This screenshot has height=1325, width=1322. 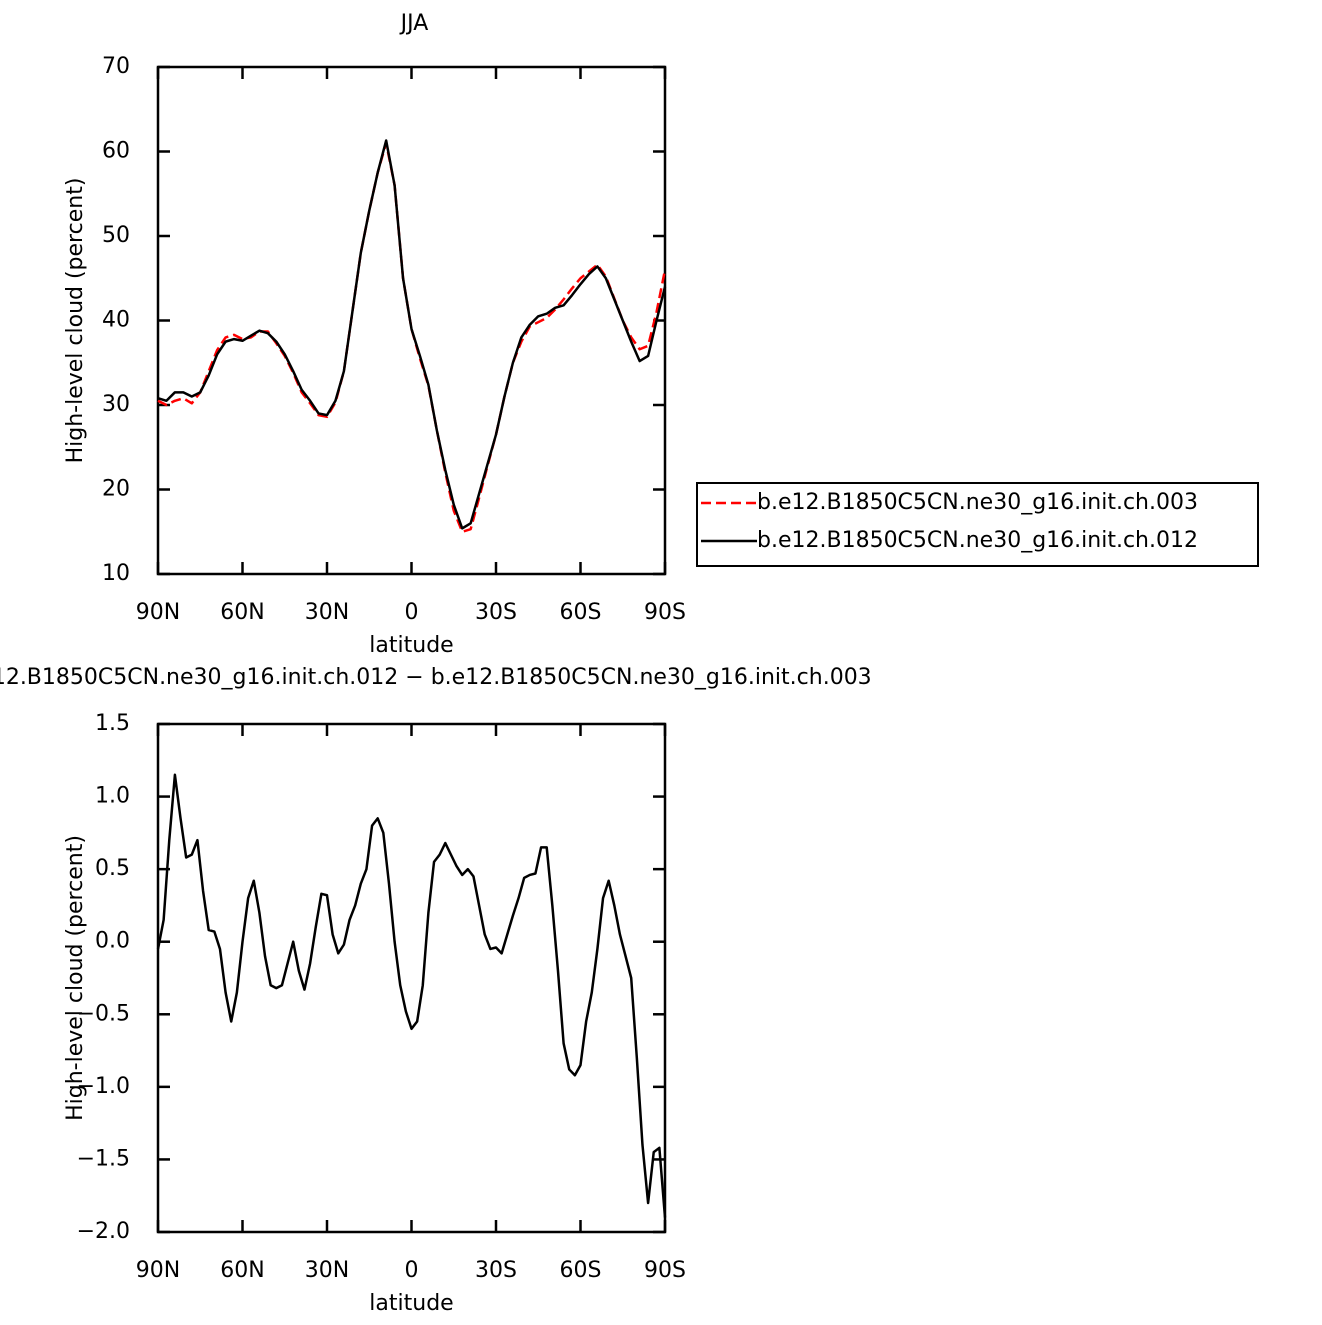 I want to click on legend-label: b.e12.B1850C5CN.ne30_g16.init.ch.012, so click(x=977, y=540).